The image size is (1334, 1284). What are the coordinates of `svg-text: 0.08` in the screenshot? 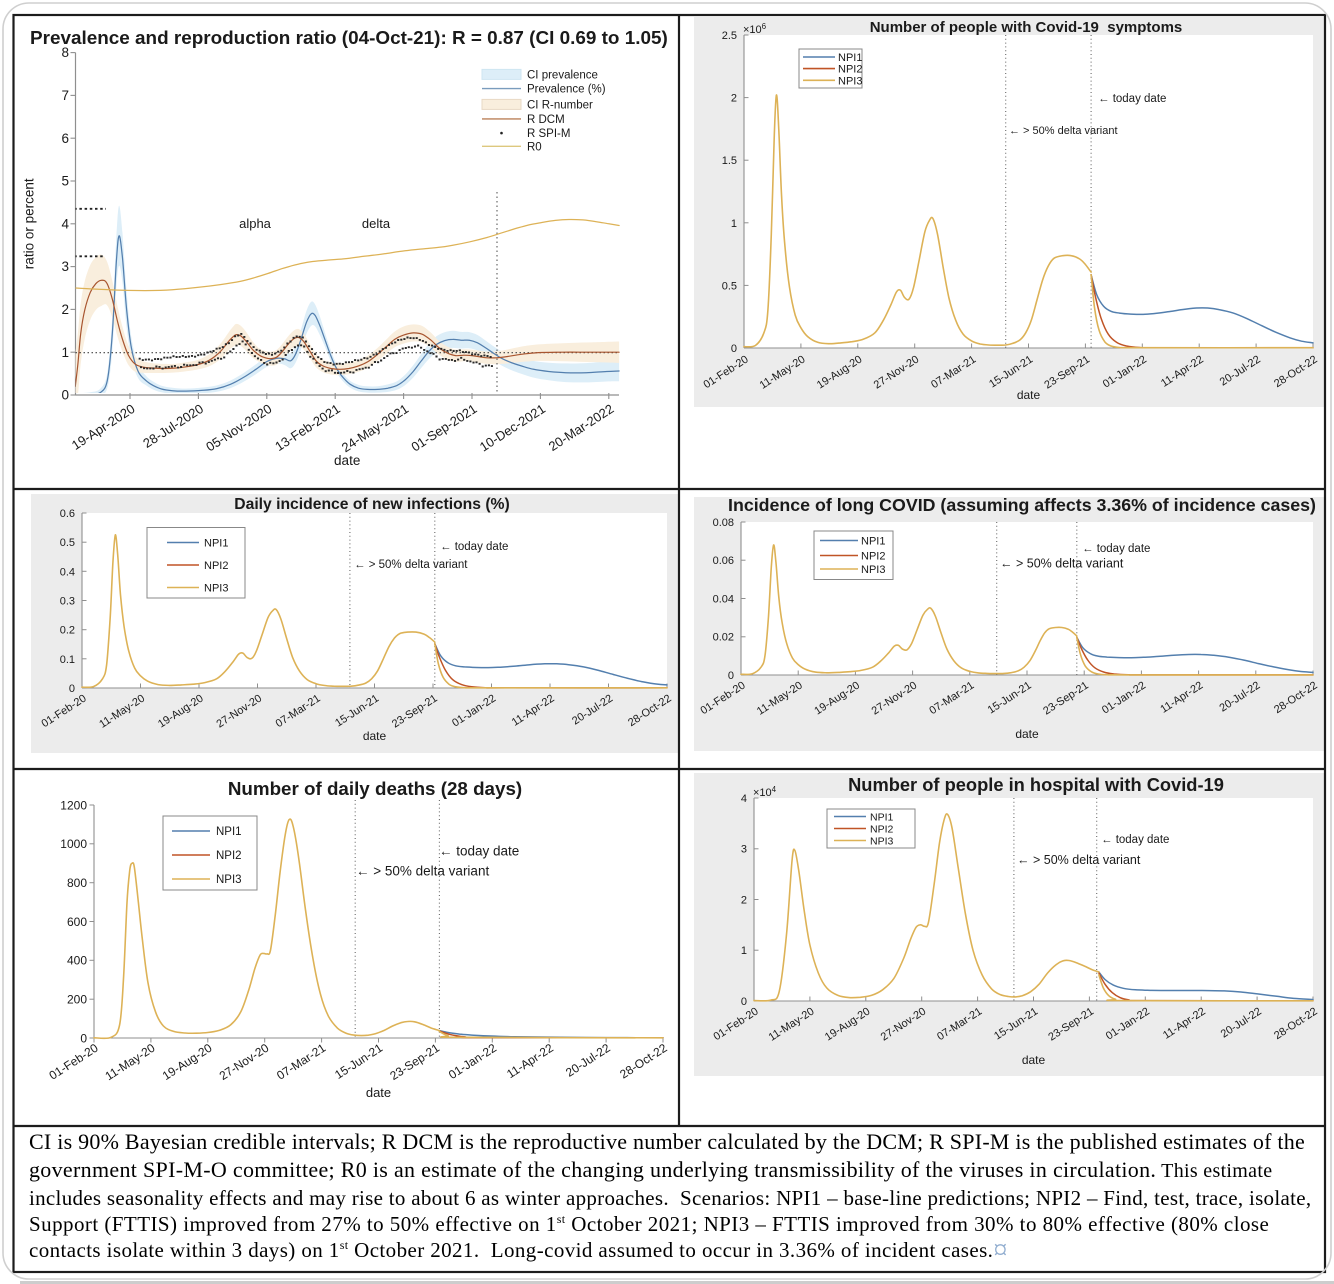 It's located at (723, 523).